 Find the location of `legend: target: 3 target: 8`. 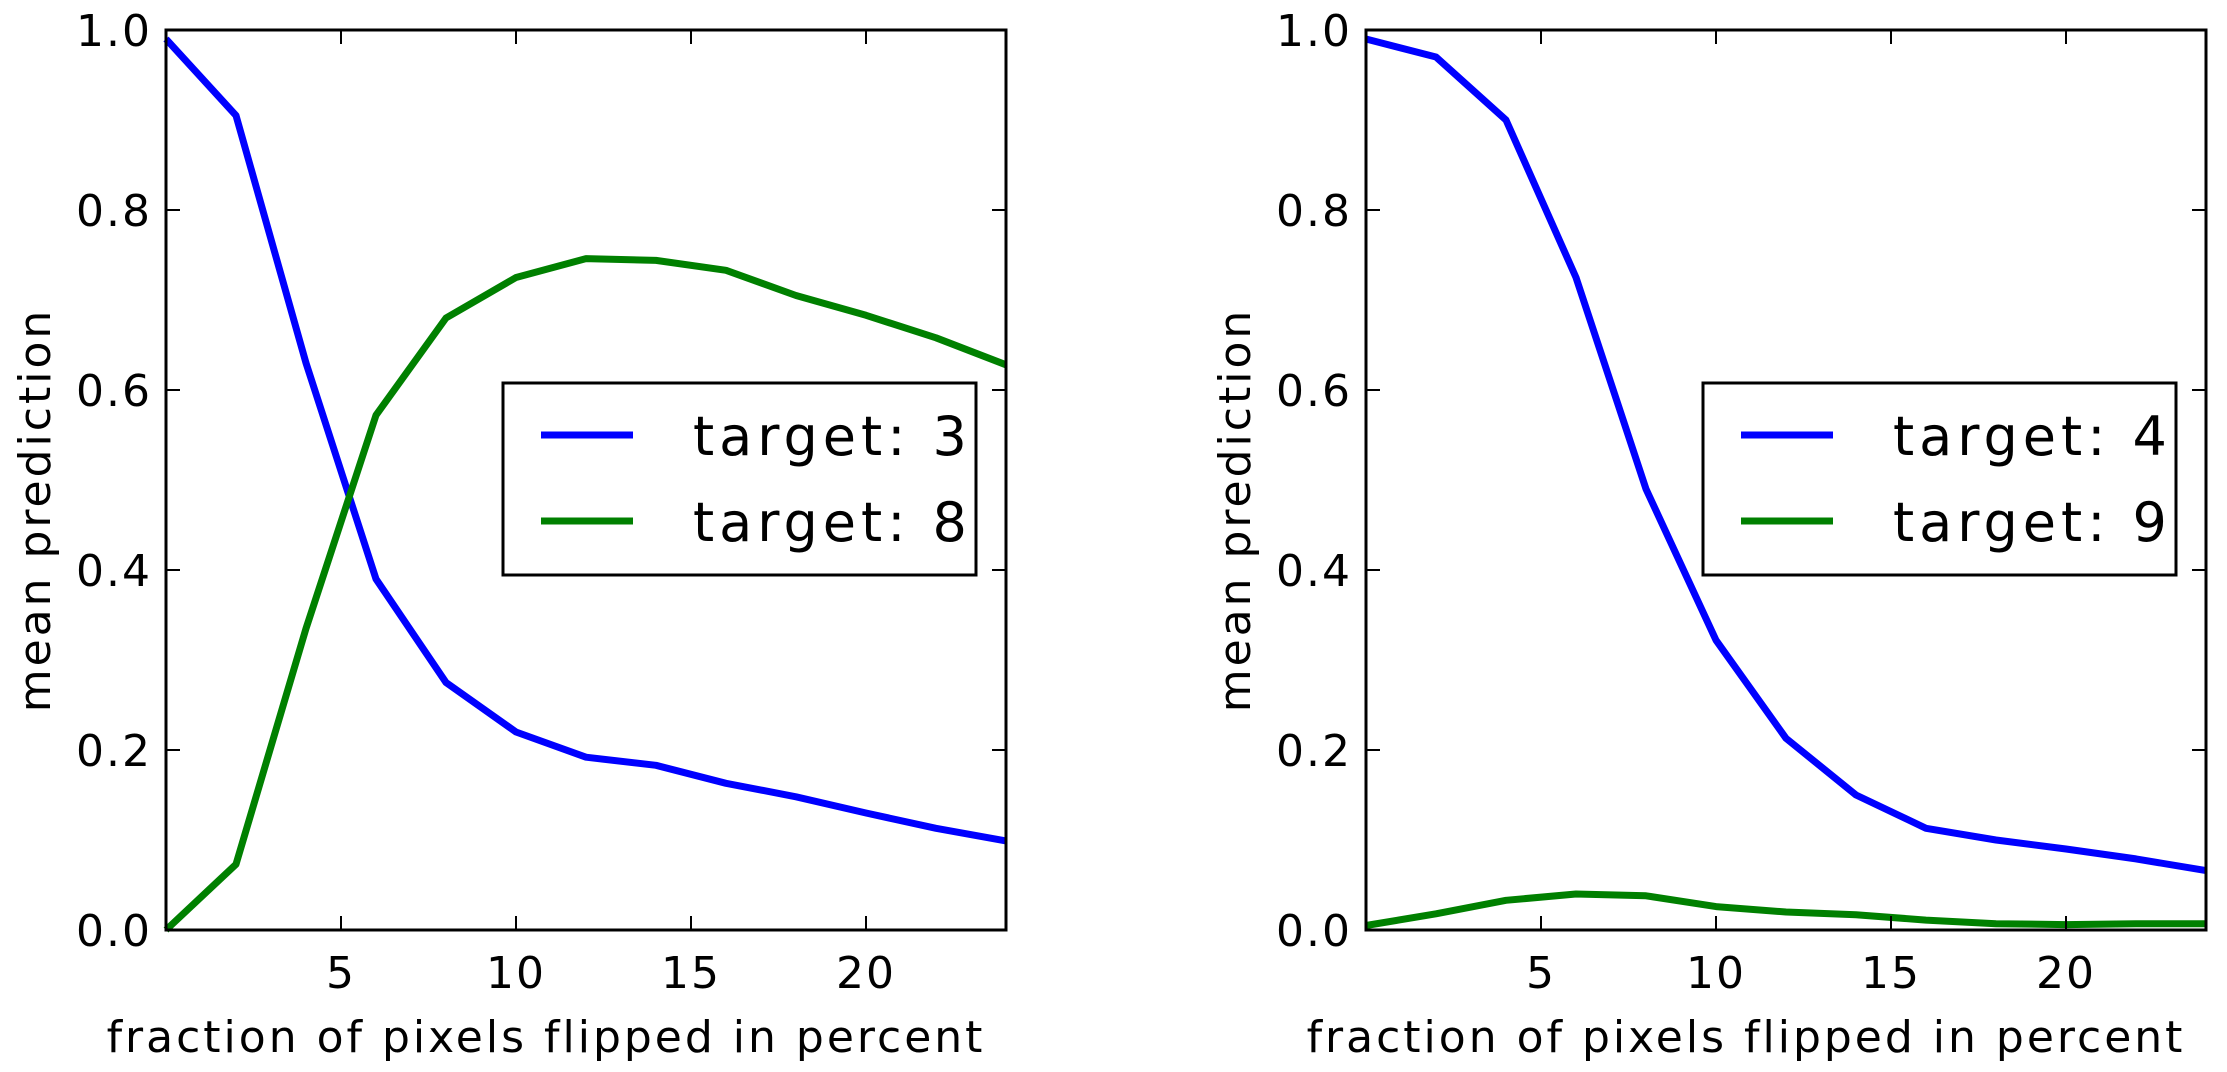

legend: target: 3 target: 8 is located at coordinates (739, 479).